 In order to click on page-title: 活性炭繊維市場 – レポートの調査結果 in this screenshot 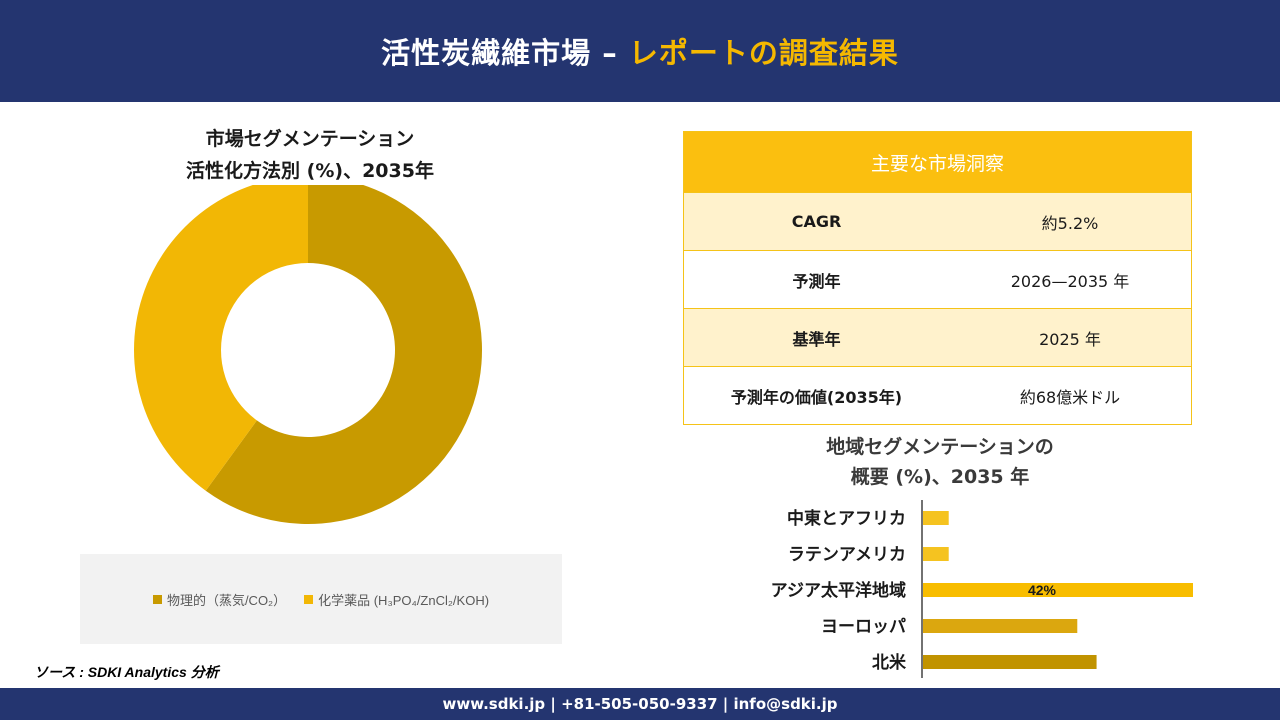, I will do `click(640, 51)`.